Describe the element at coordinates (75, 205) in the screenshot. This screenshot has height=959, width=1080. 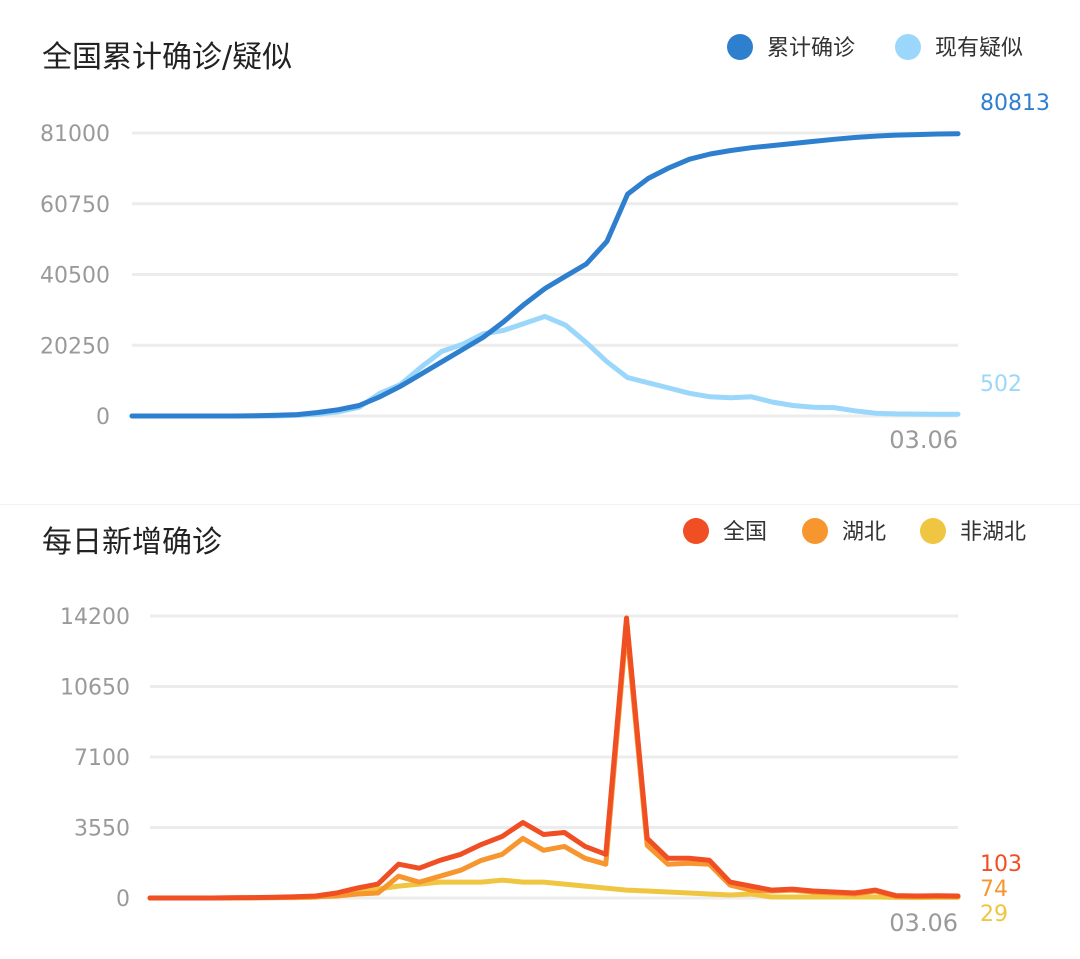
I see `y-tick-label: 60750` at that location.